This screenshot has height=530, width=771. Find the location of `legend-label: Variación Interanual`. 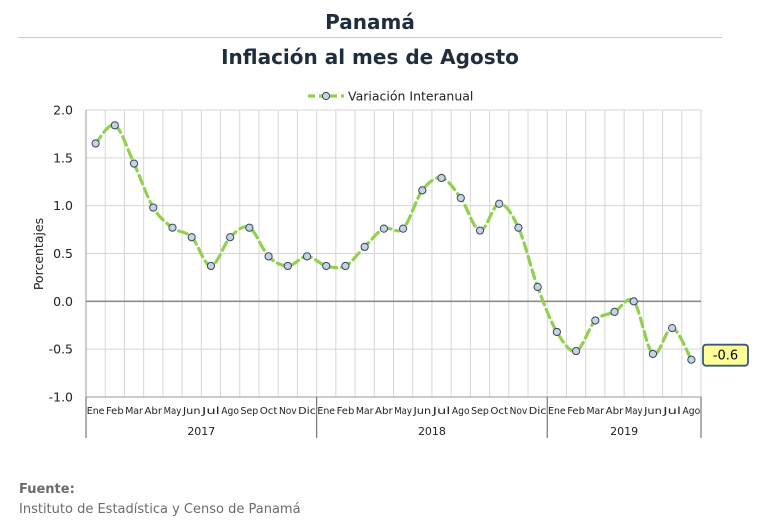

legend-label: Variación Interanual is located at coordinates (410, 96).